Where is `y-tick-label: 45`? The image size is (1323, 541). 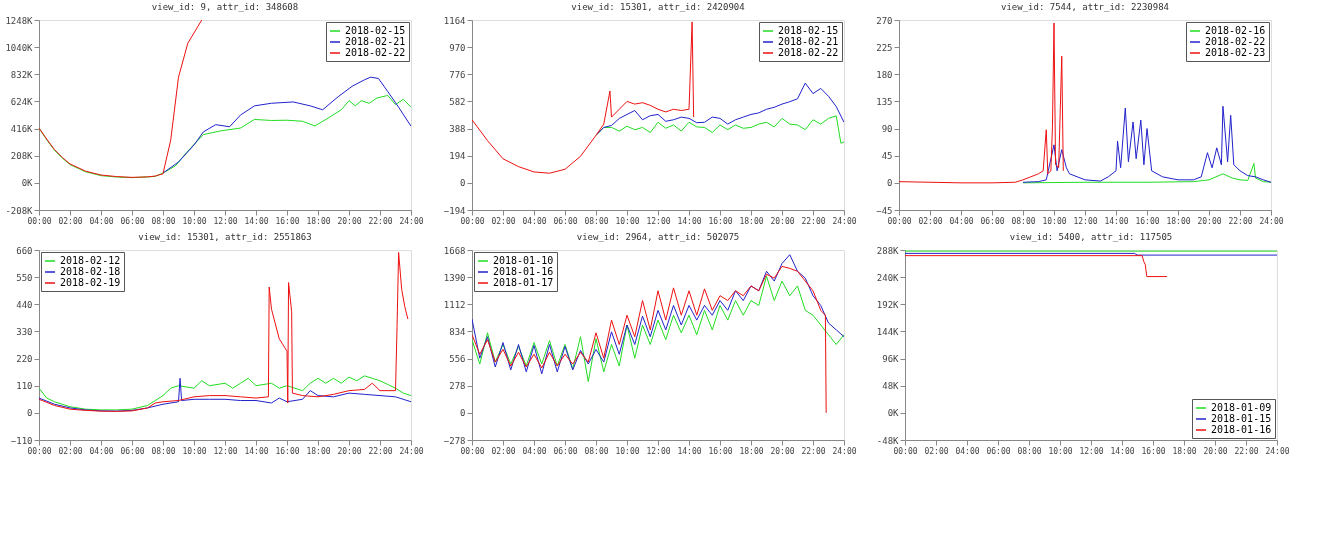
y-tick-label: 45 is located at coordinates (887, 156).